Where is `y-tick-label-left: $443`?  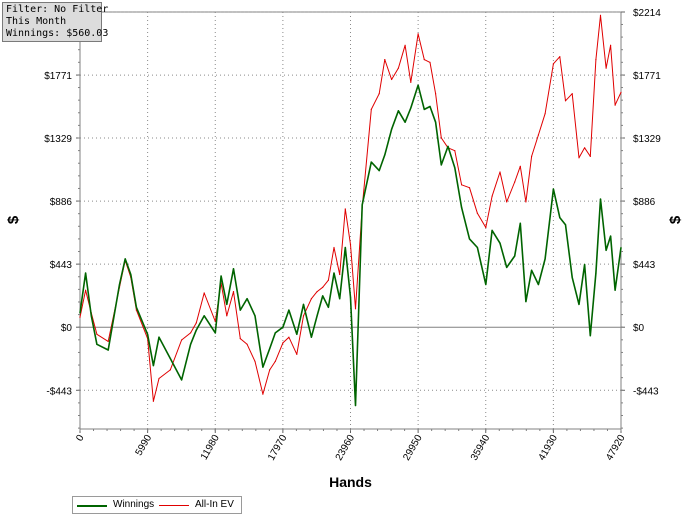
y-tick-label-left: $443 is located at coordinates (61, 265).